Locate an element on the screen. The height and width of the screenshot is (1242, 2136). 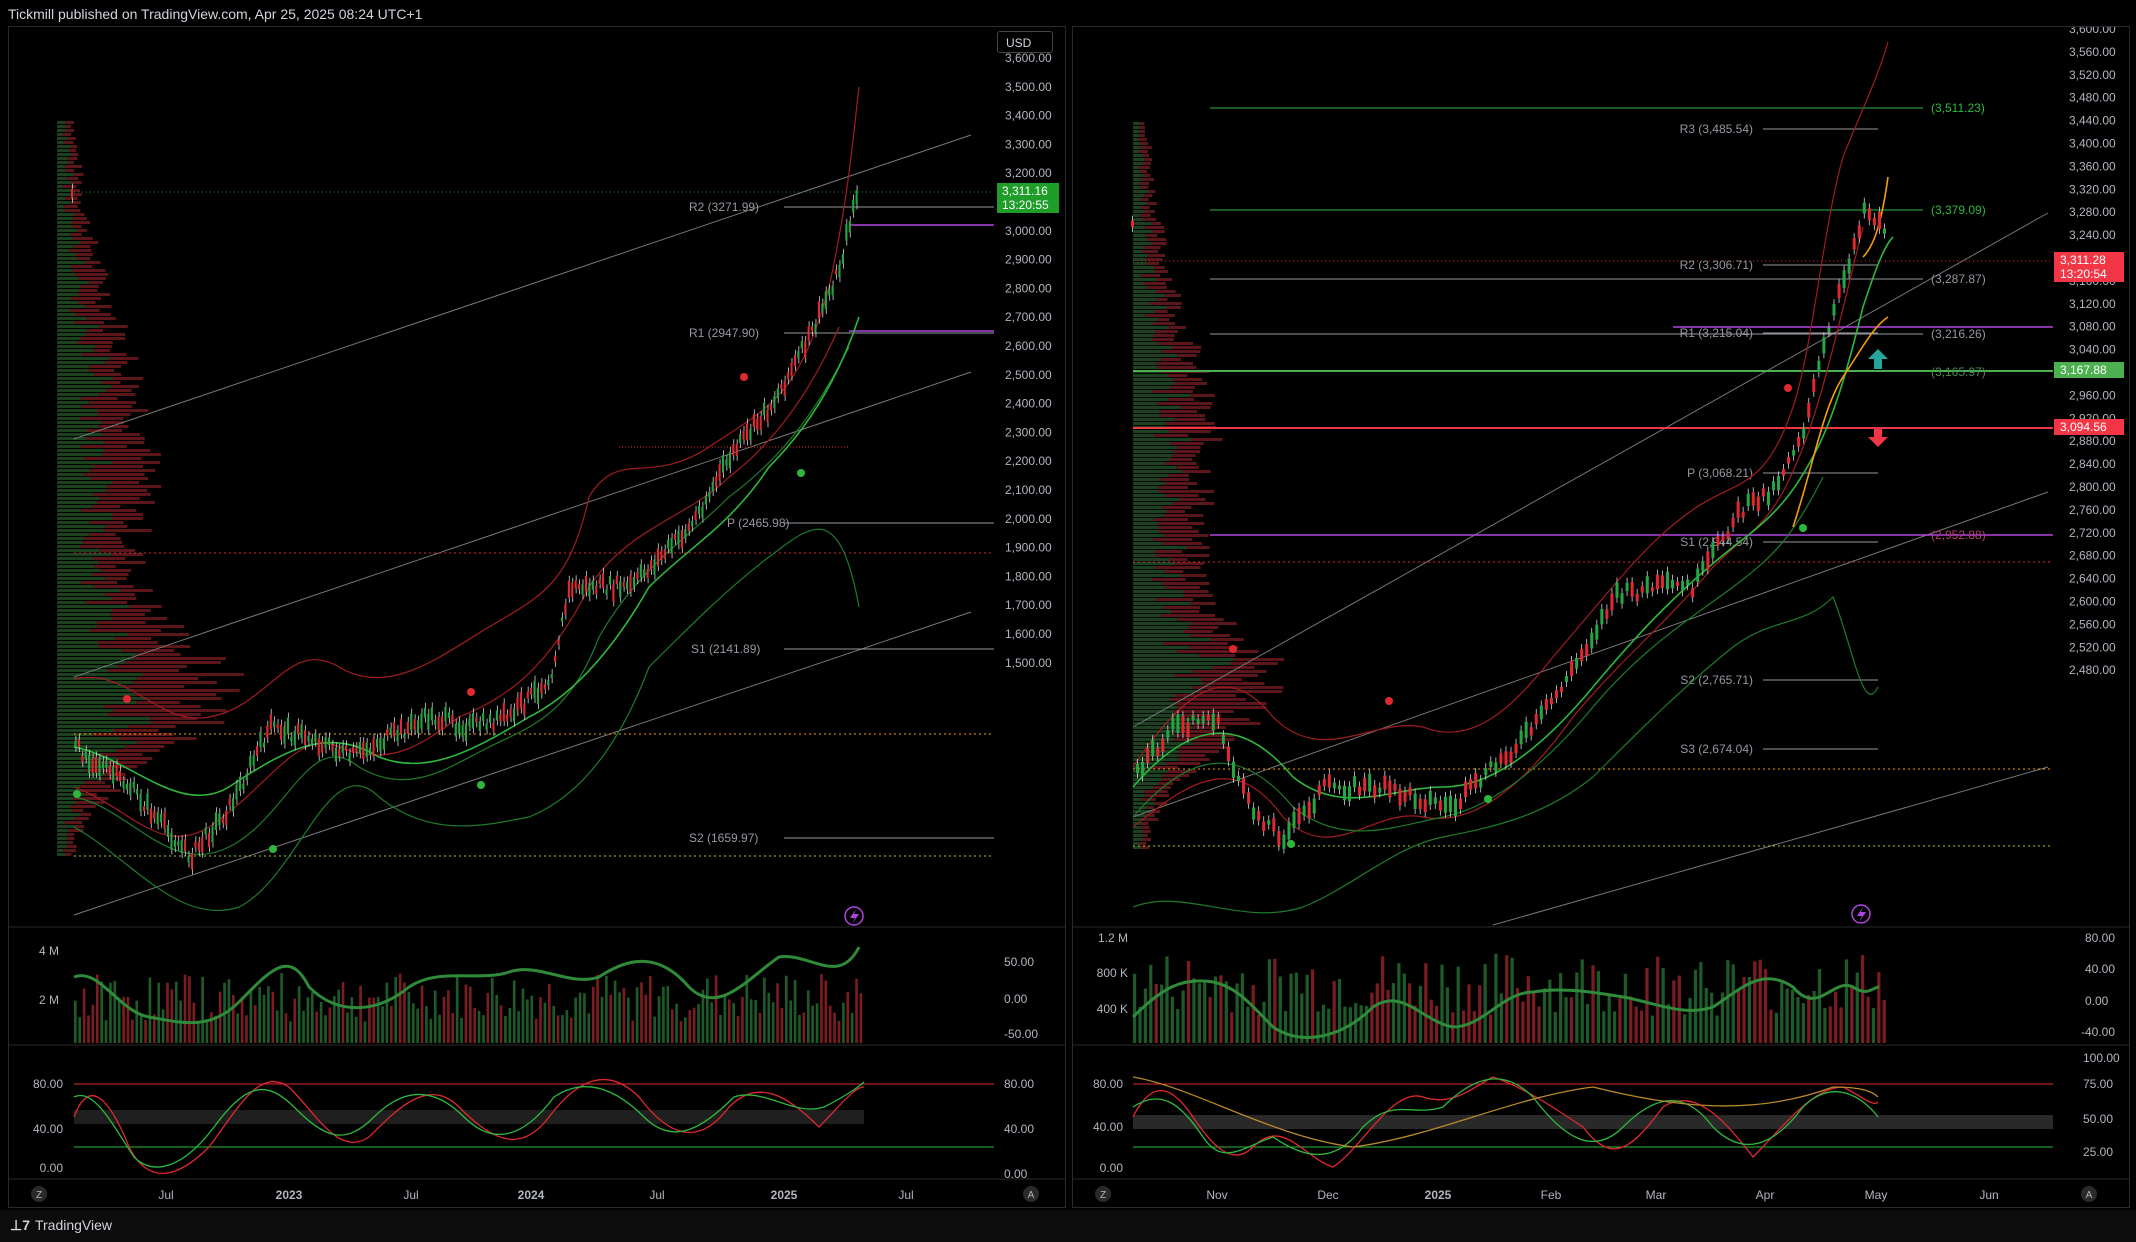
price-tick: 1,500.00 is located at coordinates (1028, 663).